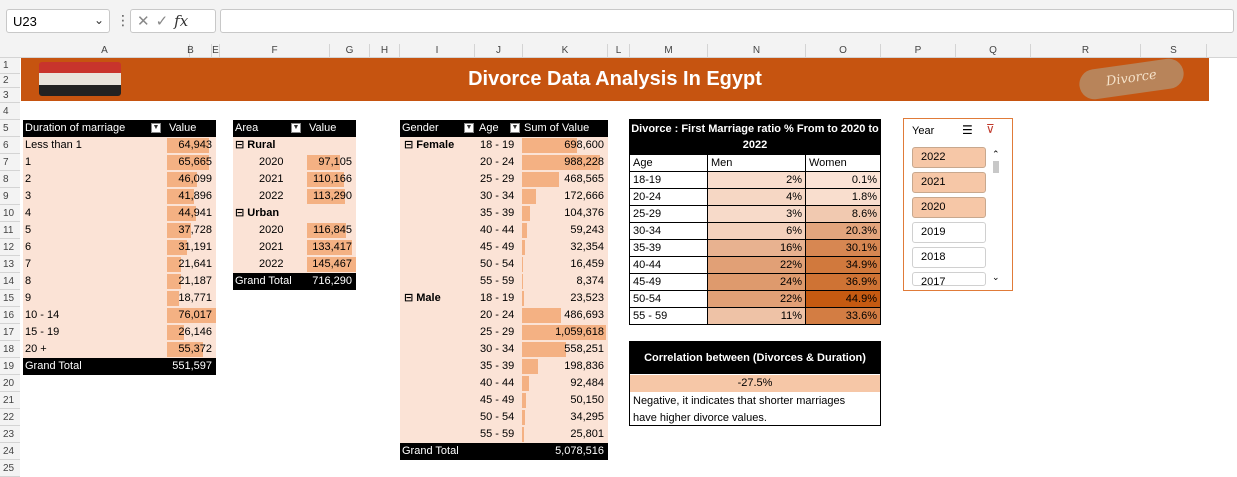 The width and height of the screenshot is (1237, 477). Describe the element at coordinates (497, 332) in the screenshot. I see `row-age: 25 - 29` at that location.